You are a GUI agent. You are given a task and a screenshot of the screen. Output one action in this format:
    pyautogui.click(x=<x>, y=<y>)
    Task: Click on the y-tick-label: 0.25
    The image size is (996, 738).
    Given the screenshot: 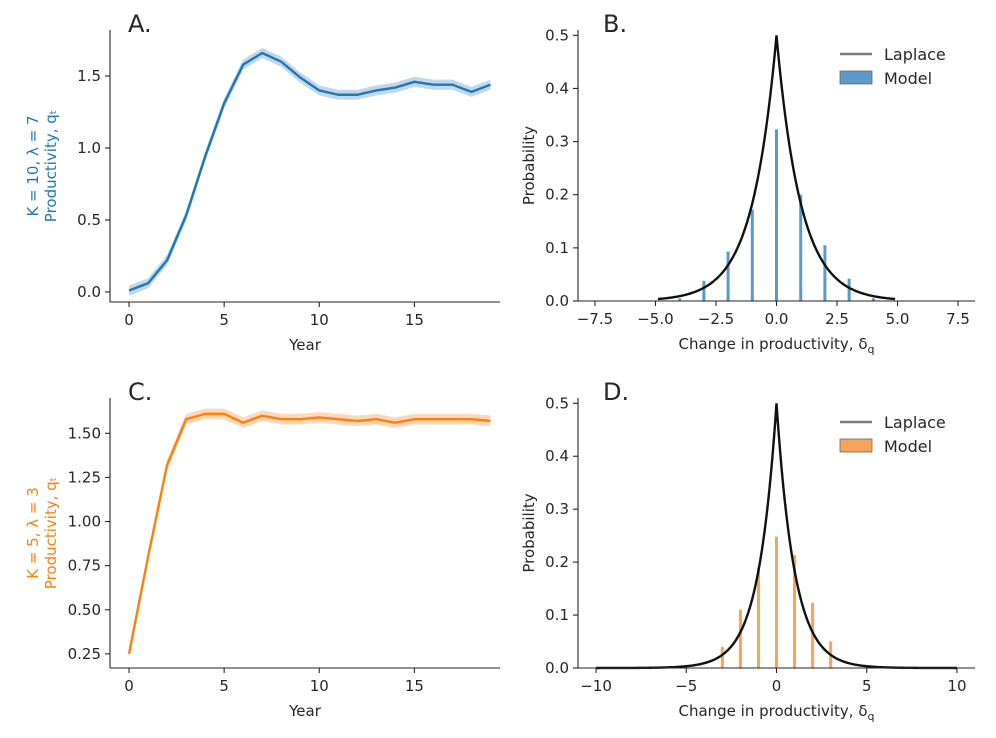 What is the action you would take?
    pyautogui.click(x=84, y=654)
    